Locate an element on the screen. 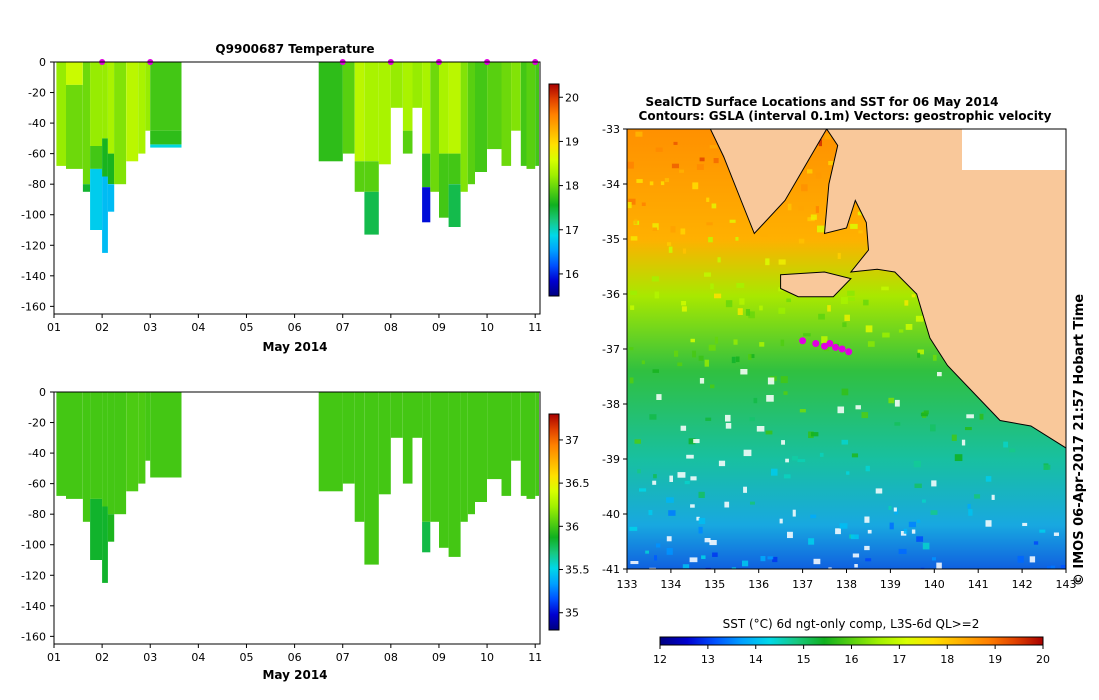 This screenshot has height=700, width=1099. x-tick-label: 04 is located at coordinates (198, 657).